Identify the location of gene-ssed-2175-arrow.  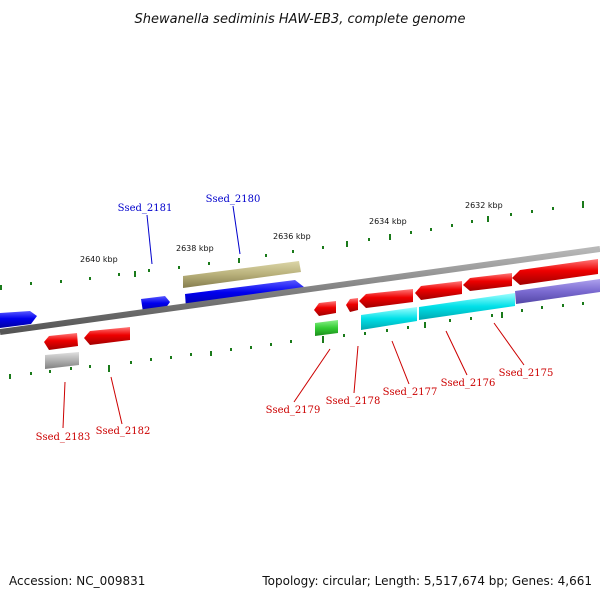
(555, 272).